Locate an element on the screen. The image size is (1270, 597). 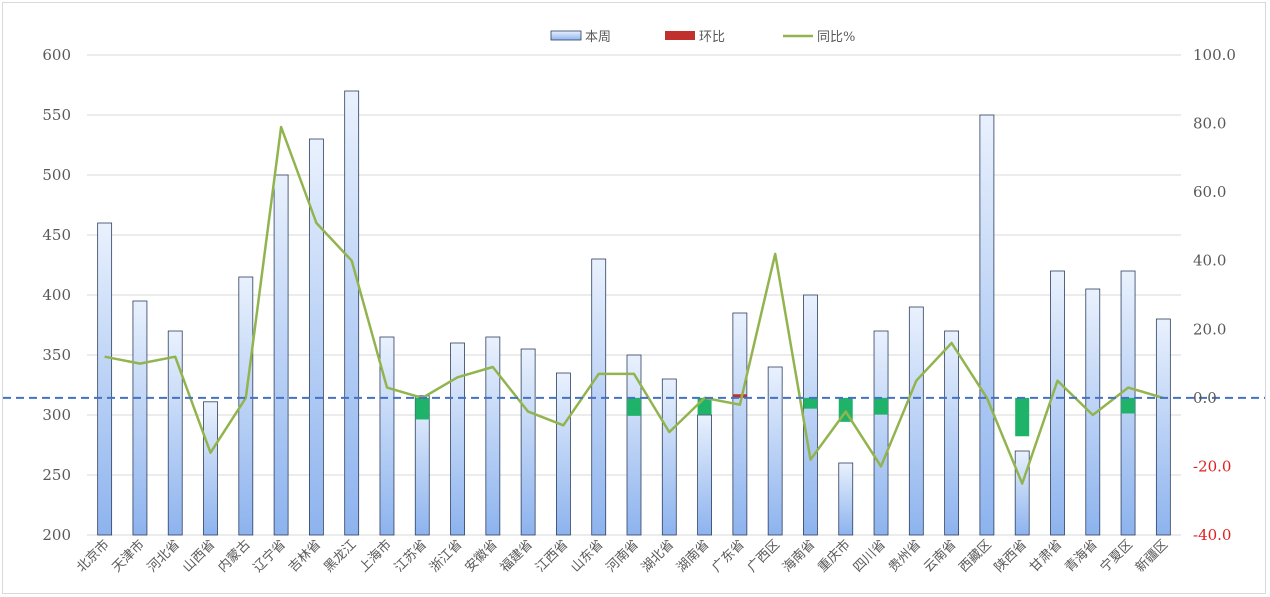
x-tick-湖北省: 湖北省 is located at coordinates (658, 556).